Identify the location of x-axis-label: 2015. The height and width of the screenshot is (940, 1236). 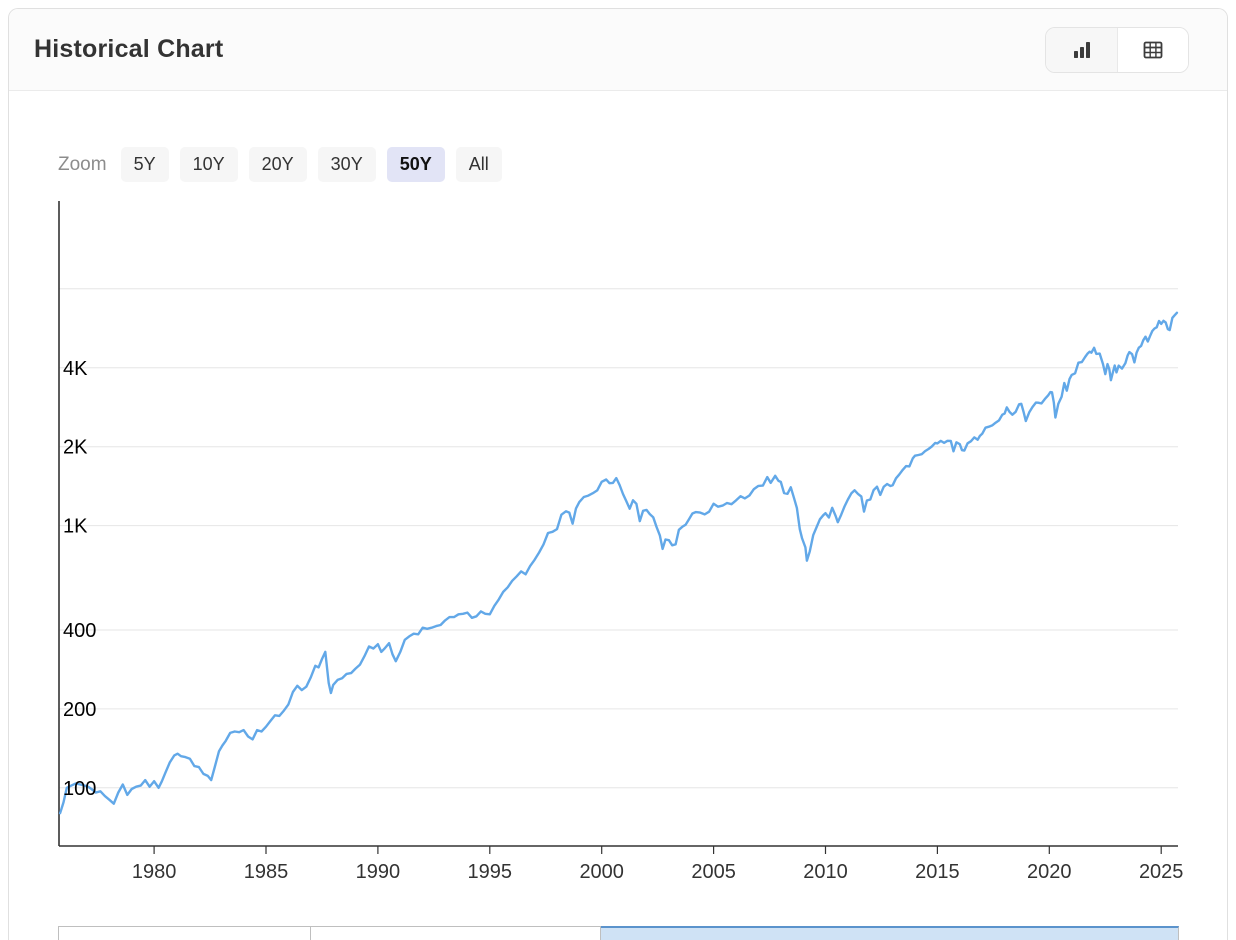
(937, 872).